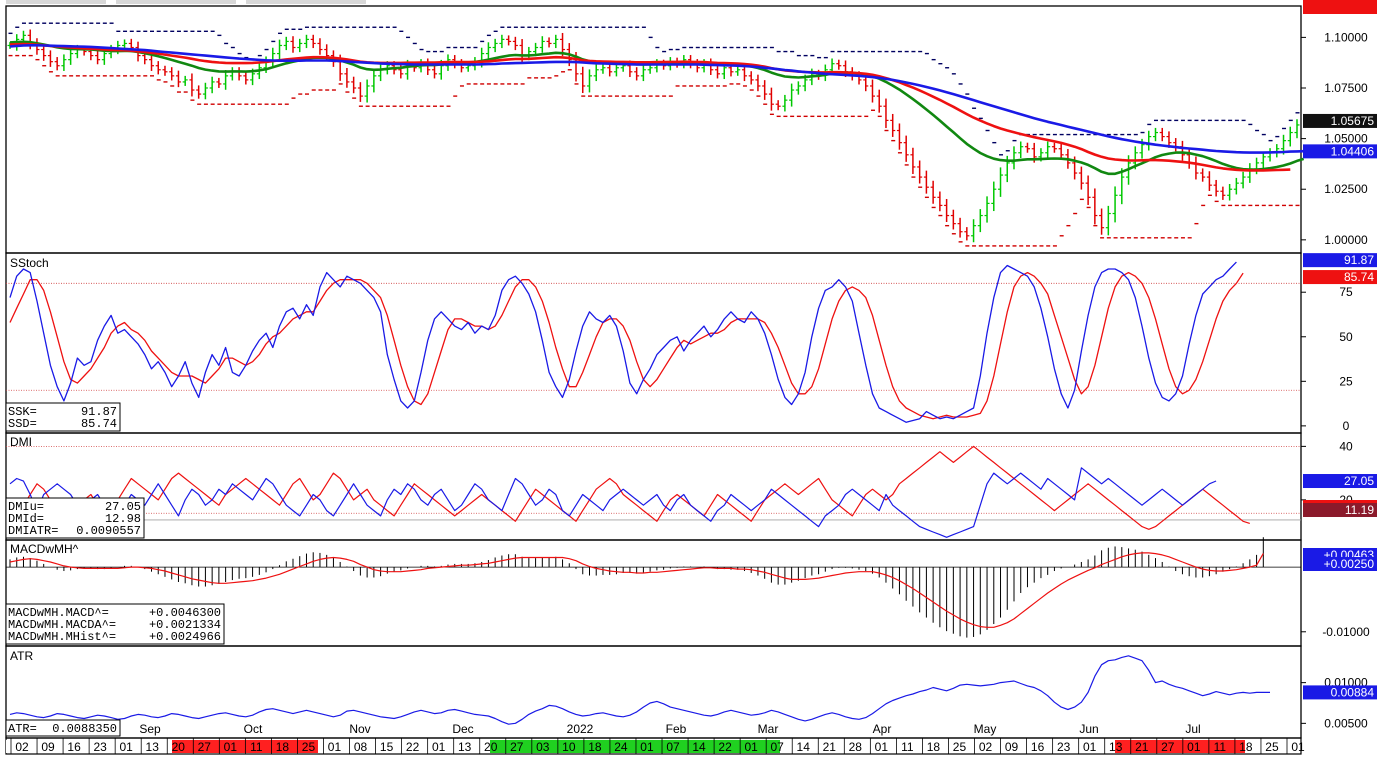  I want to click on month-label: 2022, so click(580, 729).